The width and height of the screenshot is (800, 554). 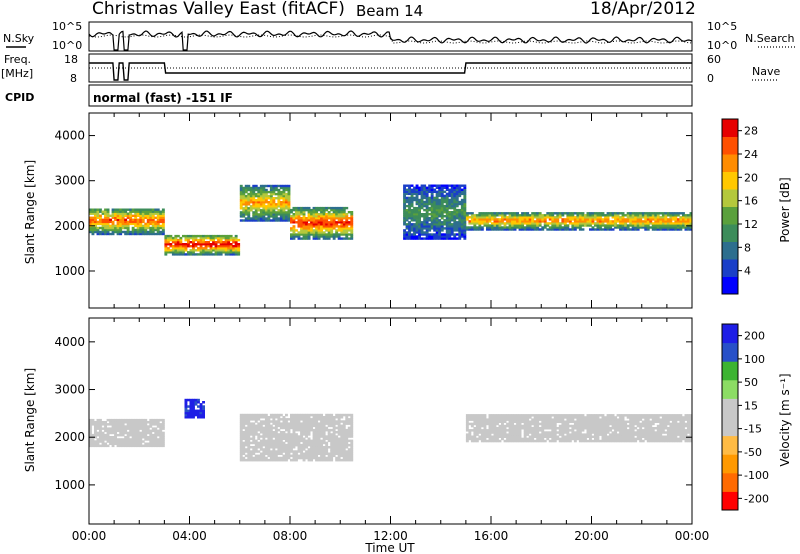 What do you see at coordinates (67, 26) in the screenshot?
I see `nsky-tick-top: 10^5` at bounding box center [67, 26].